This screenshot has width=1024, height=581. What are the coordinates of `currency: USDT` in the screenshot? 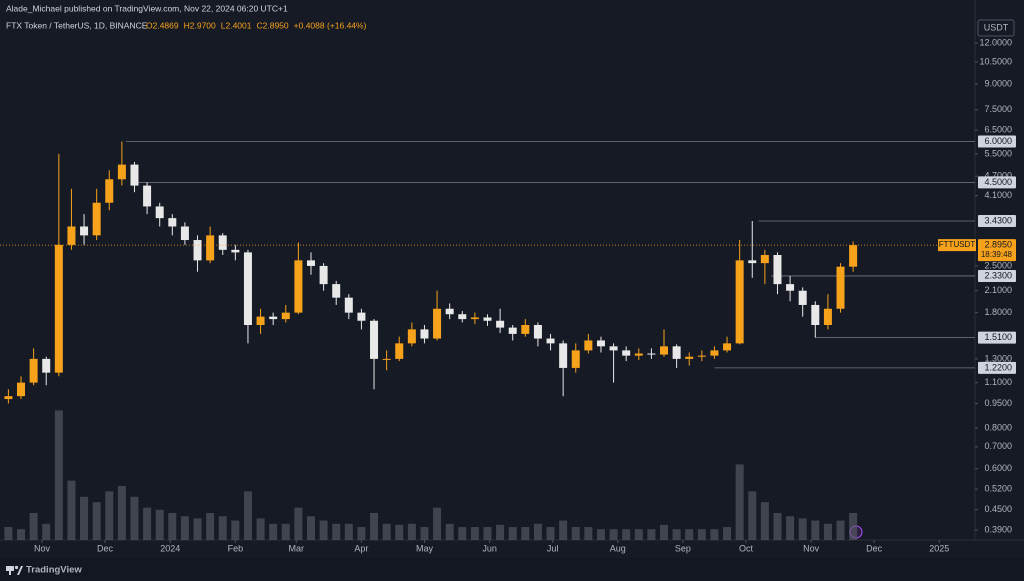 It's located at (996, 27).